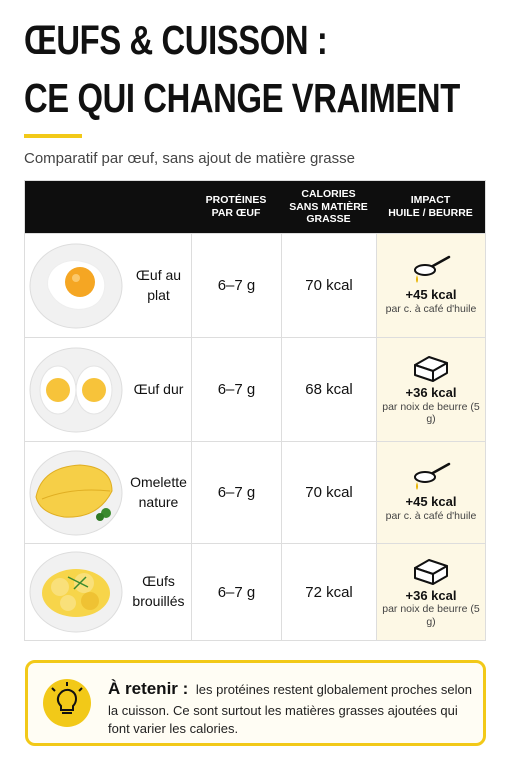  I want to click on row-name: Œufs brouillés, so click(158, 591).